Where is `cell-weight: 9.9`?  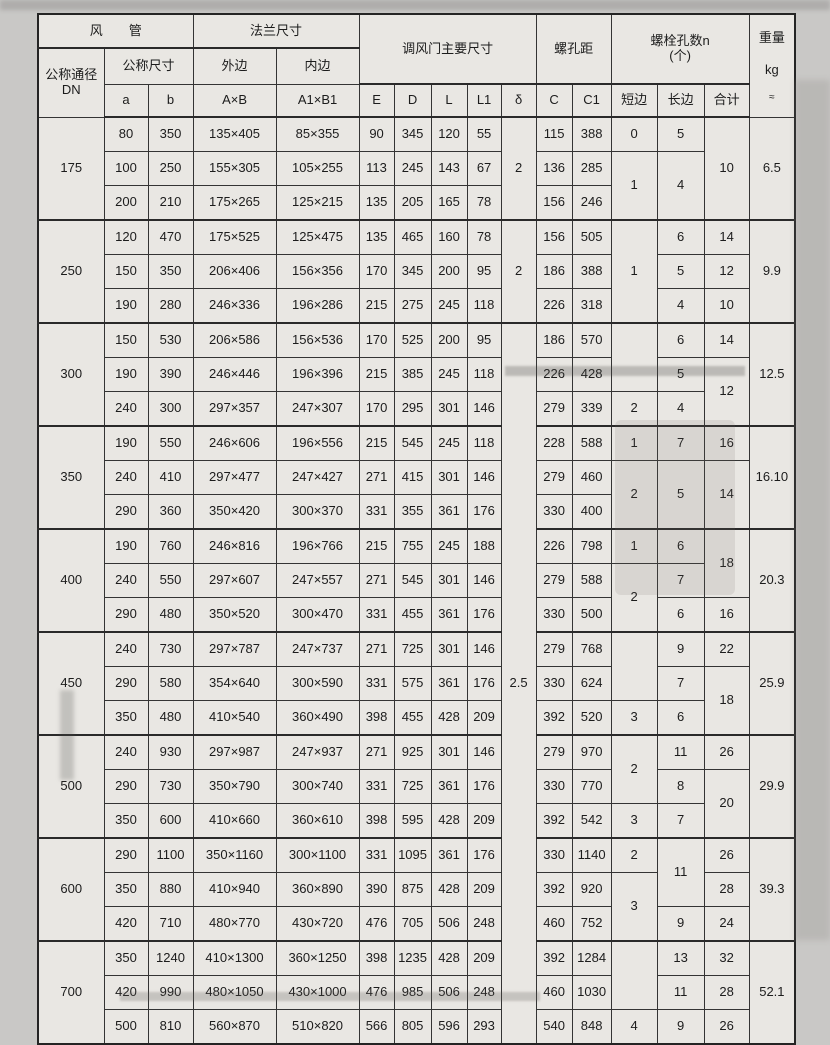
cell-weight: 9.9 is located at coordinates (772, 271).